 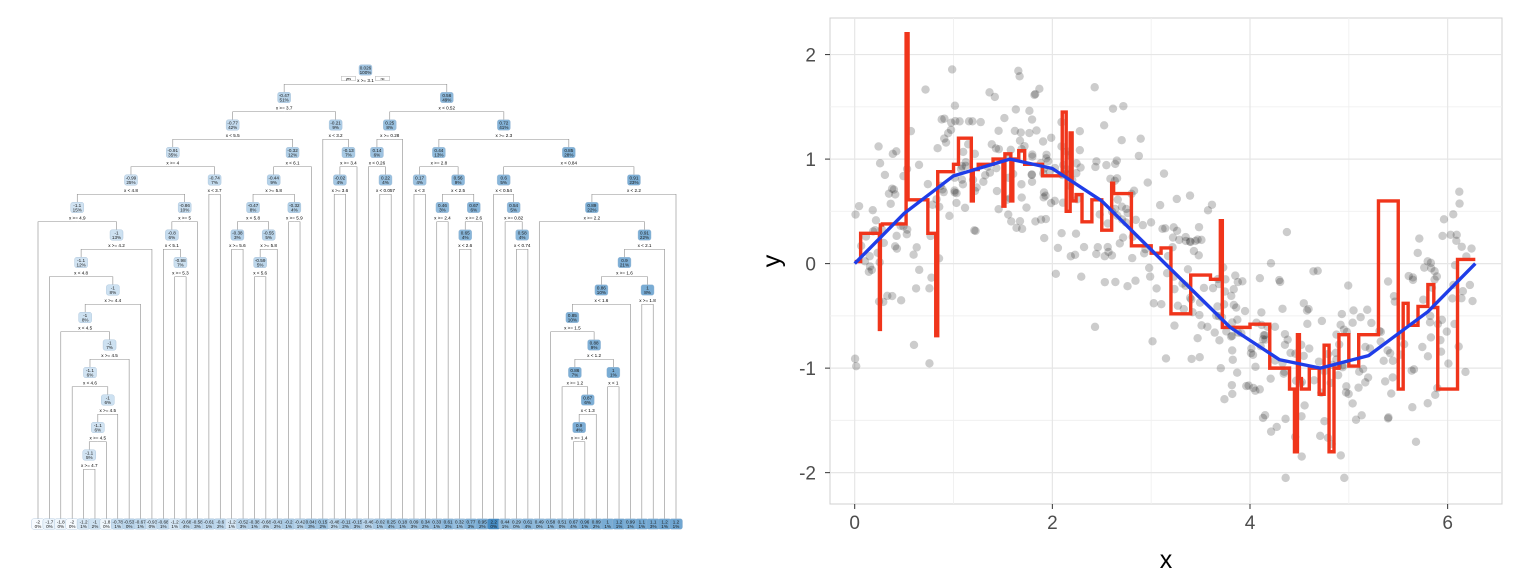 What do you see at coordinates (89, 452) in the screenshot?
I see `tree-node-value: -1.1` at bounding box center [89, 452].